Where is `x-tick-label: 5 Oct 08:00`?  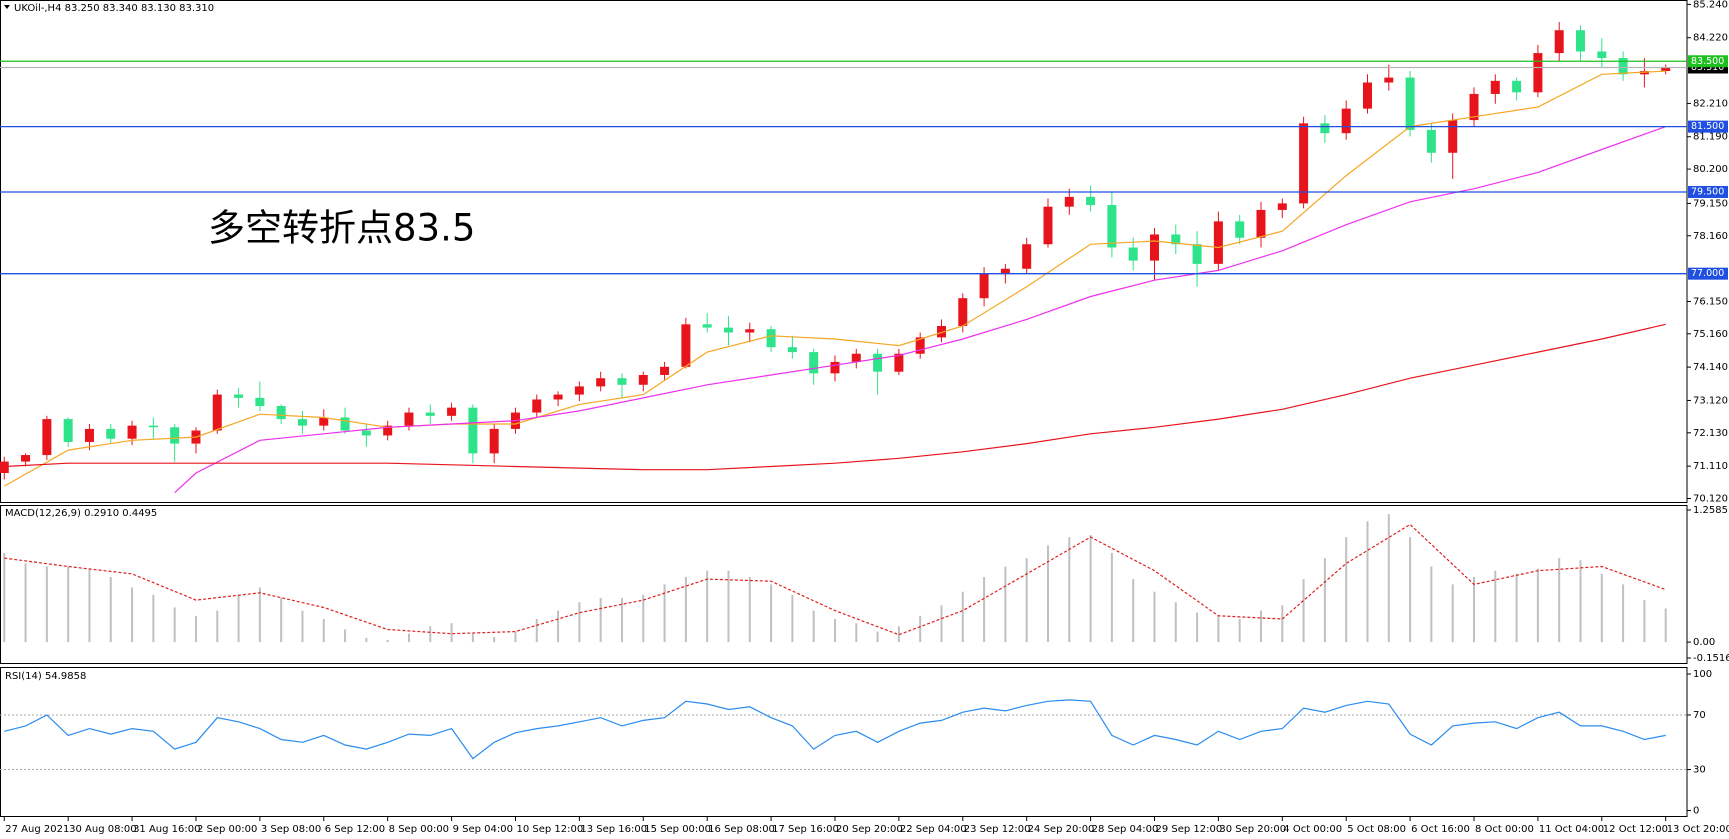
x-tick-label: 5 Oct 08:00 is located at coordinates (1376, 829).